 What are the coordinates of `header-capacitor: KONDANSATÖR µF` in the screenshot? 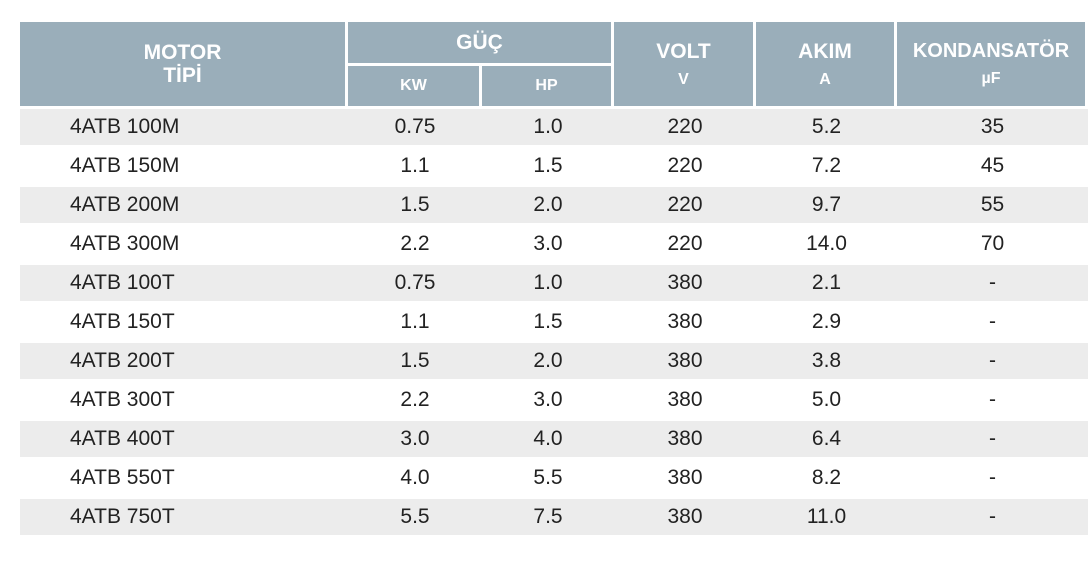 It's located at (993, 65).